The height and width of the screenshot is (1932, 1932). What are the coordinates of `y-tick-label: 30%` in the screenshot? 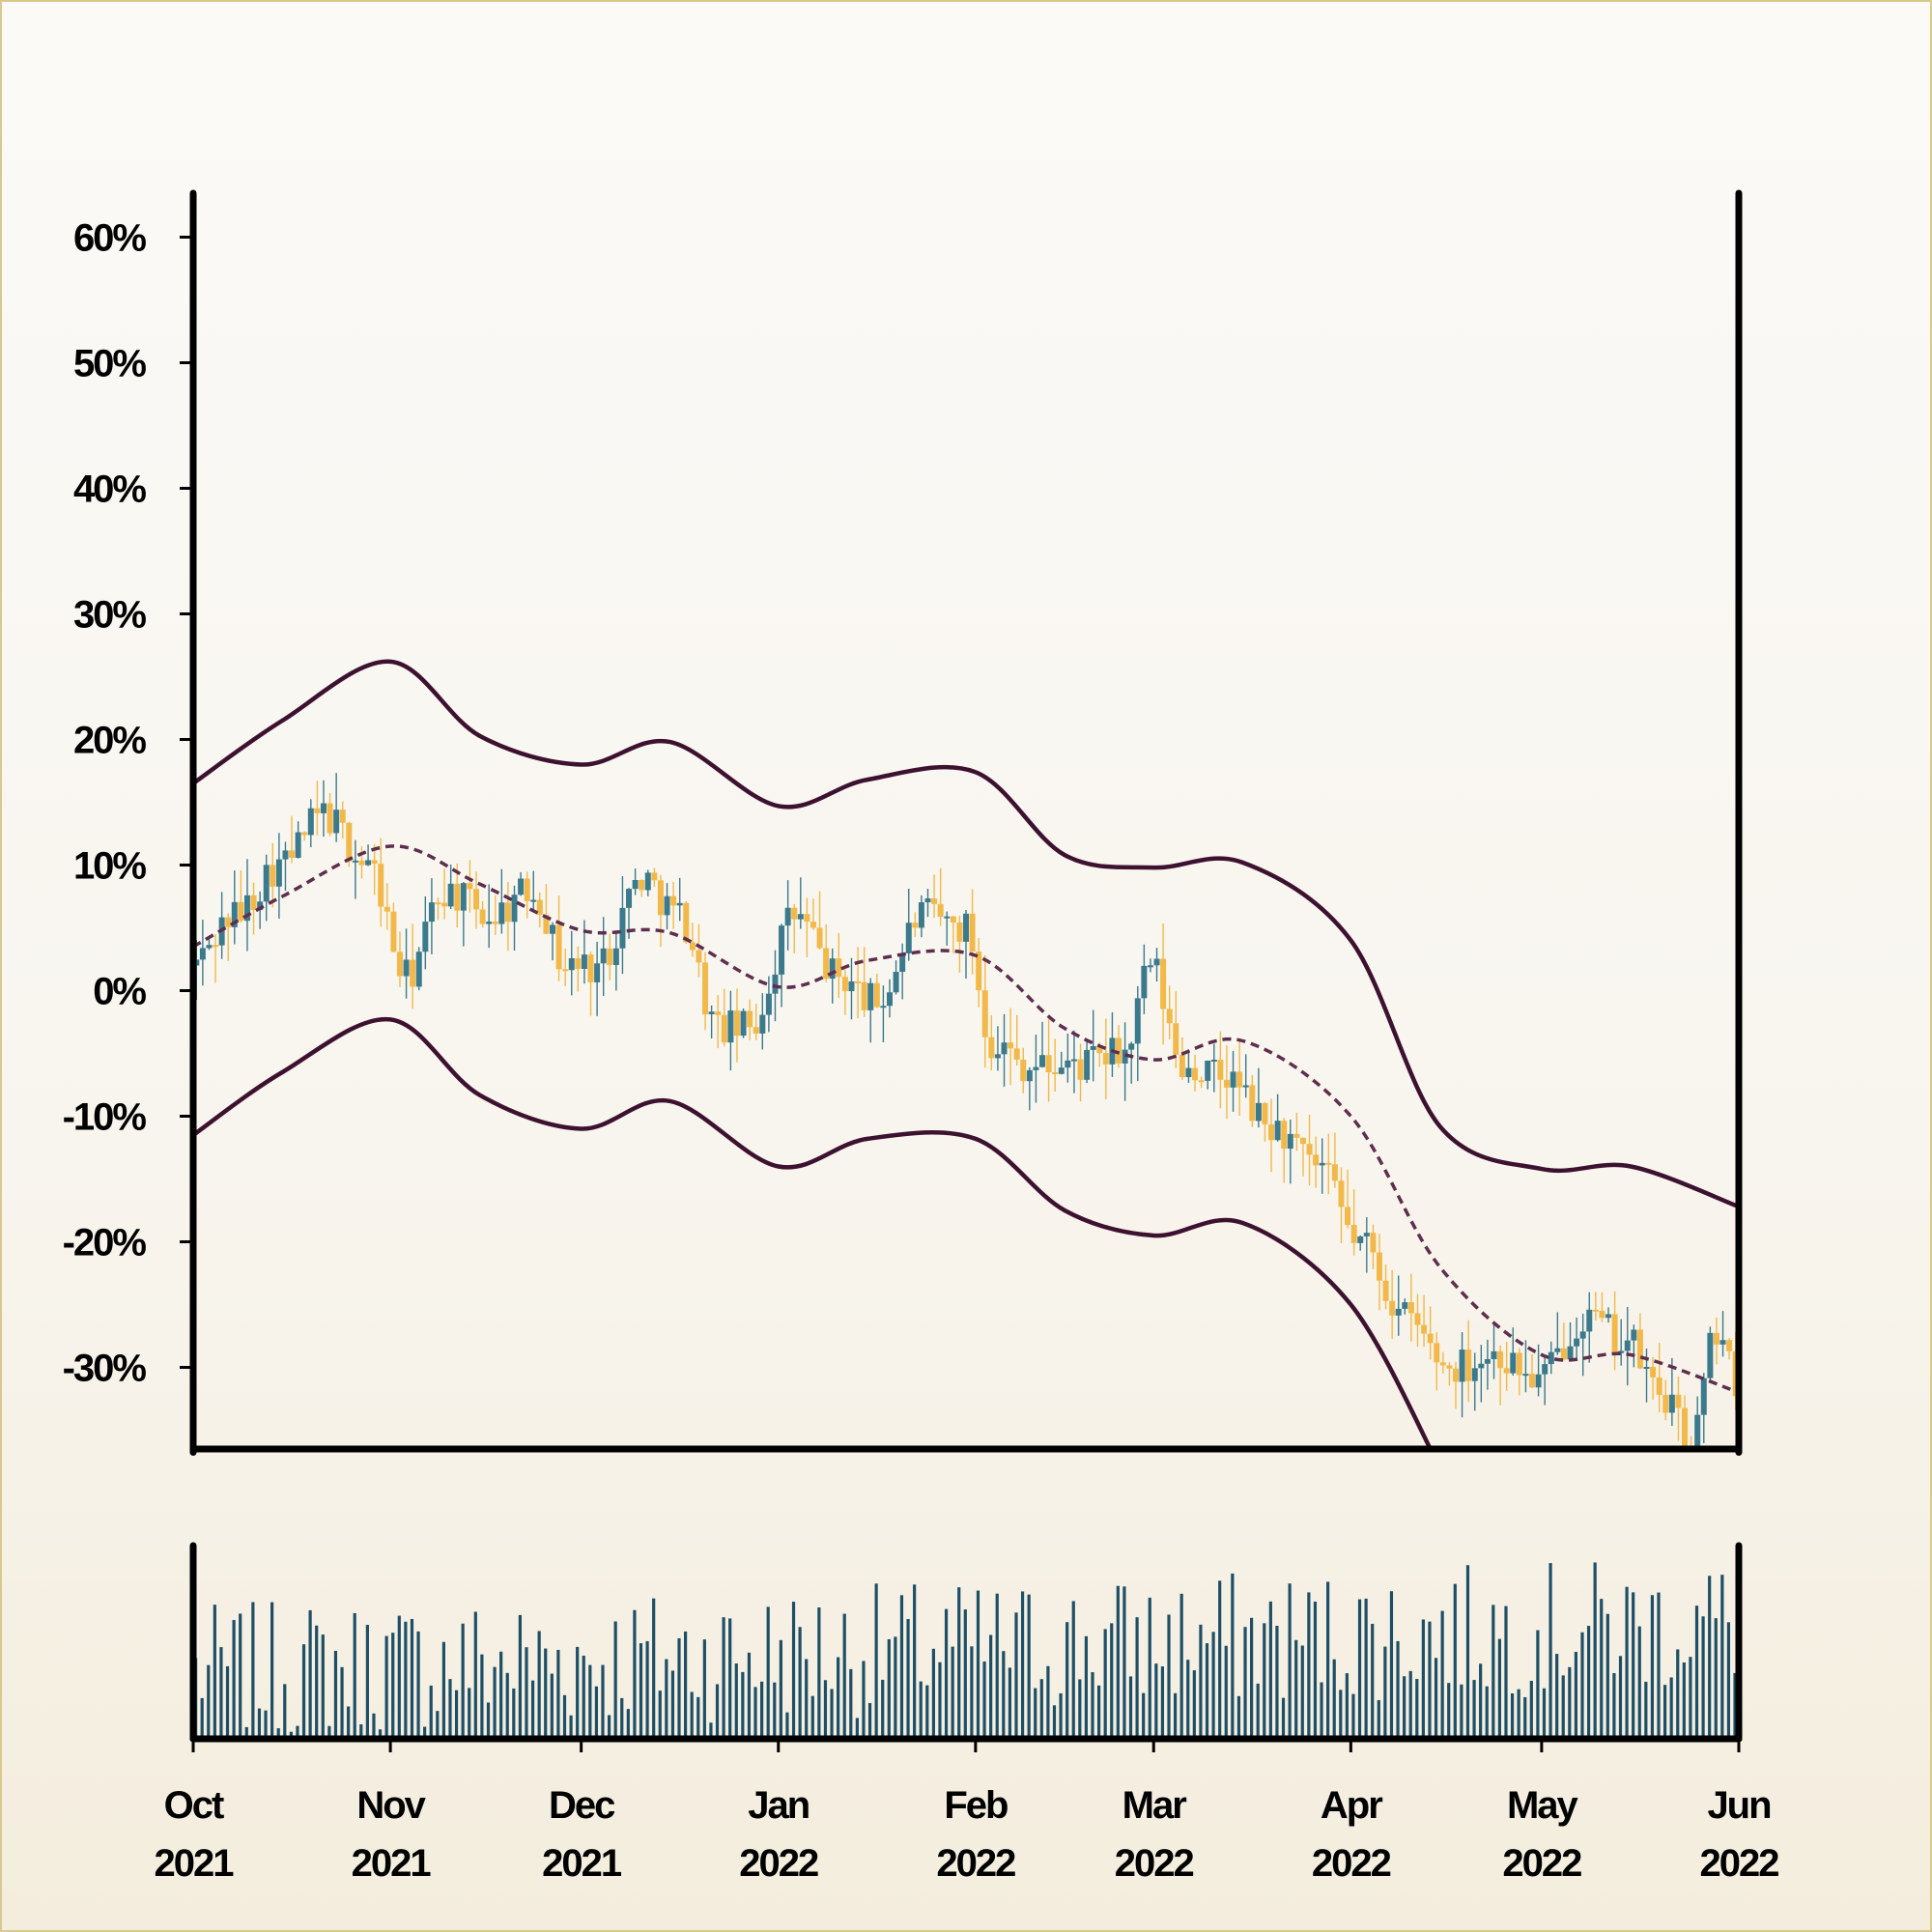 It's located at (109, 615).